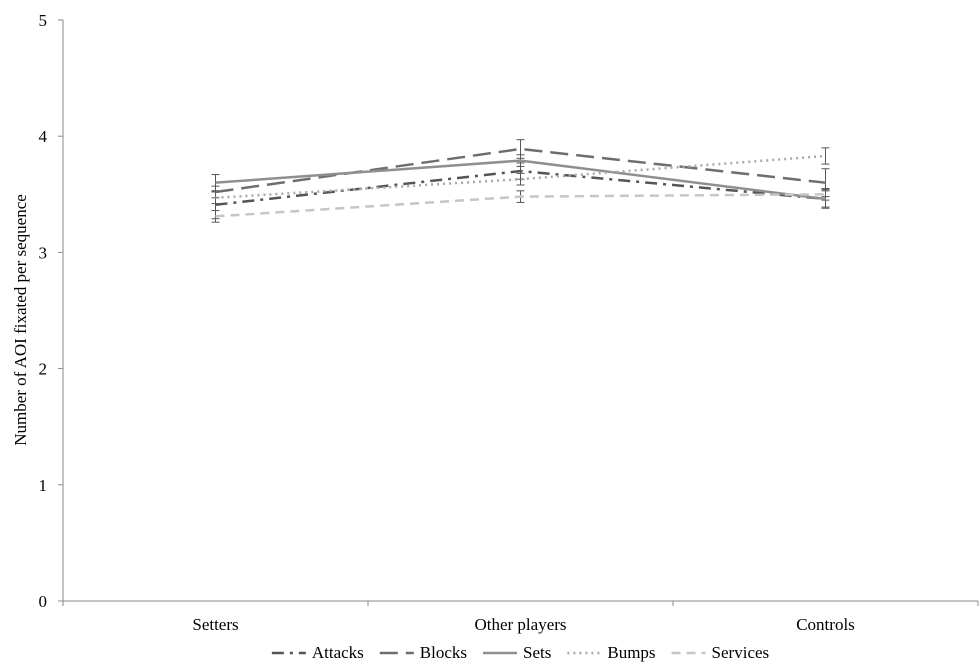  What do you see at coordinates (43, 601) in the screenshot?
I see `y-tick-label: 0` at bounding box center [43, 601].